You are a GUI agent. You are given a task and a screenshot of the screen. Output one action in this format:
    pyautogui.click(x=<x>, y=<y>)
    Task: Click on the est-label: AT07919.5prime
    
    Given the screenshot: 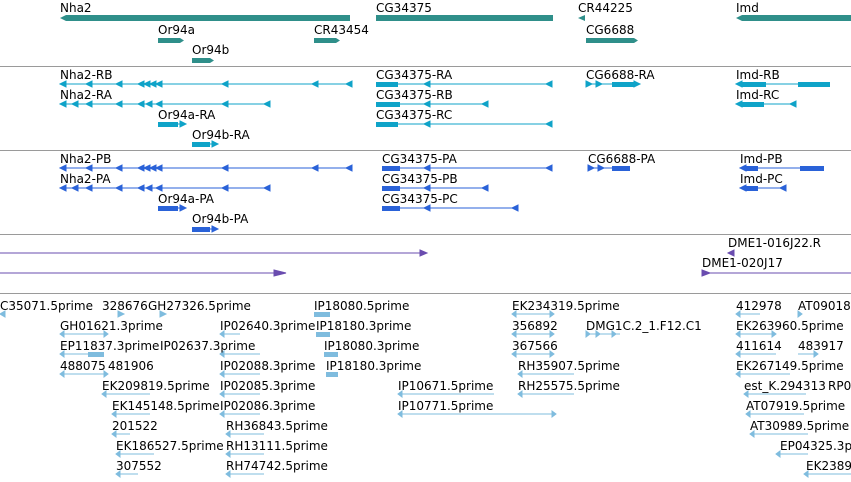 What is the action you would take?
    pyautogui.click(x=796, y=406)
    